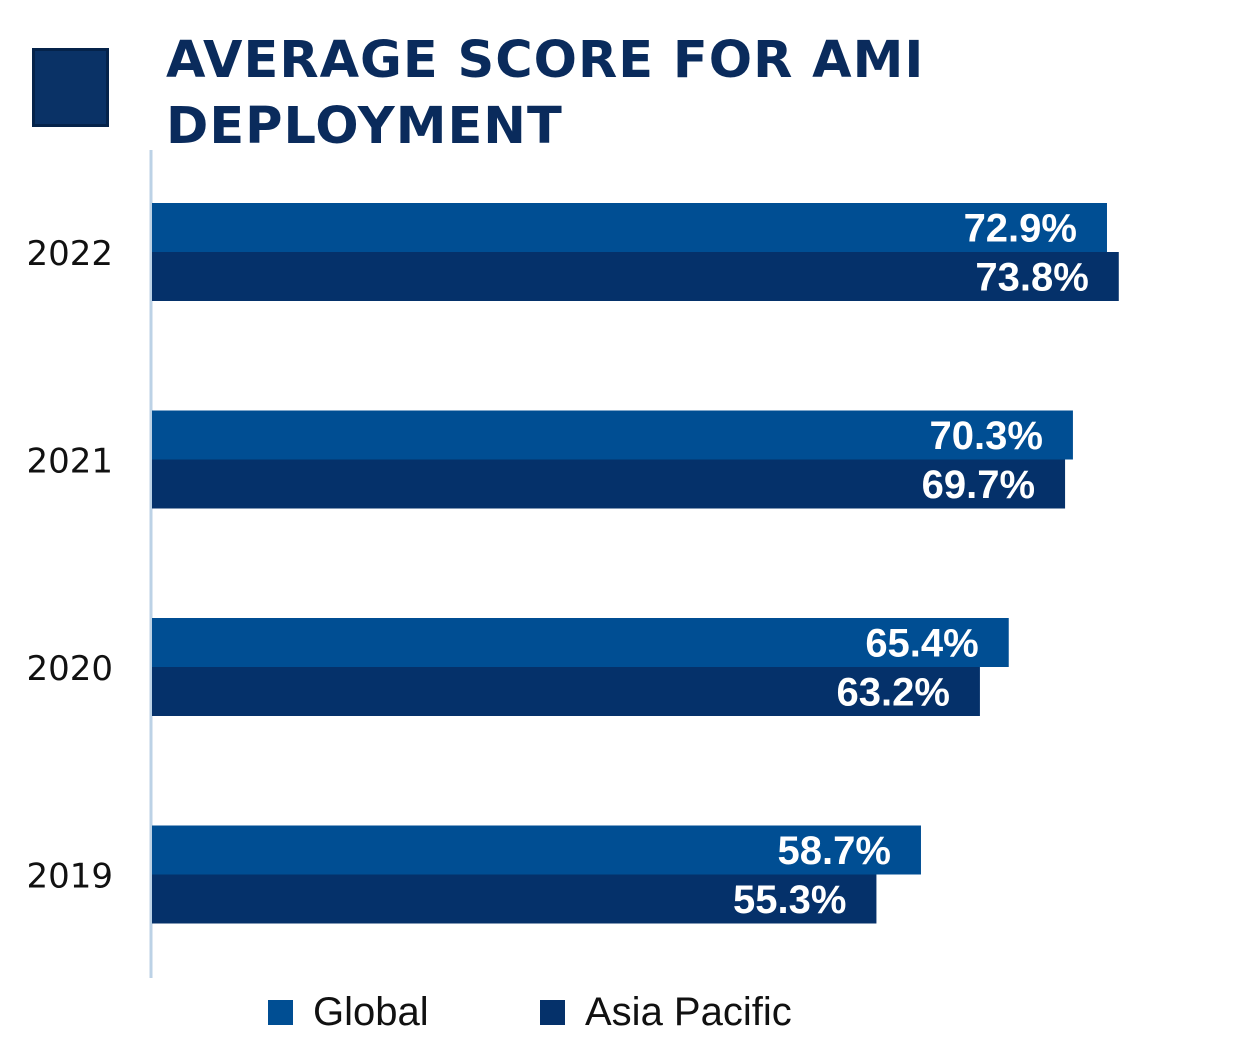 The image size is (1249, 1059). Describe the element at coordinates (616, 94) in the screenshot. I see `chart-title: AVERAGE SCORE FOR AMI DEPLOYMENT` at that location.